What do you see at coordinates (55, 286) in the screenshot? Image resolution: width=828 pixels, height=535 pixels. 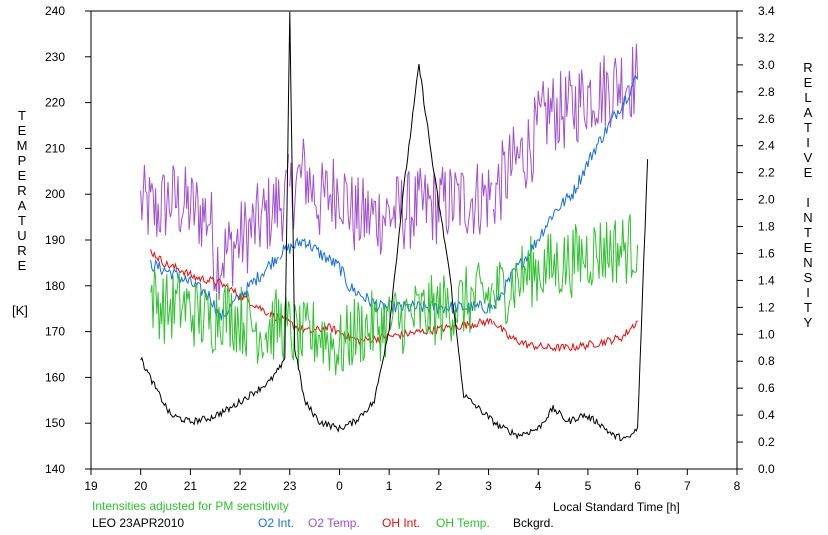 I see `y-left-tick-label: 180` at bounding box center [55, 286].